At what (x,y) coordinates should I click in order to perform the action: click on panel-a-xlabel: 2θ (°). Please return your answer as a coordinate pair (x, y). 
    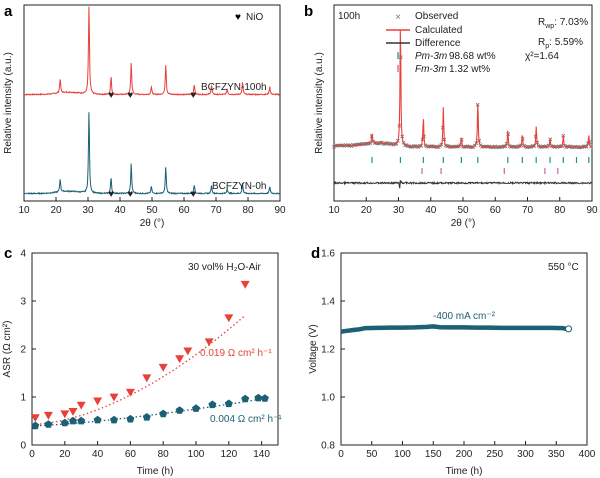
    Looking at the image, I should click on (152, 223).